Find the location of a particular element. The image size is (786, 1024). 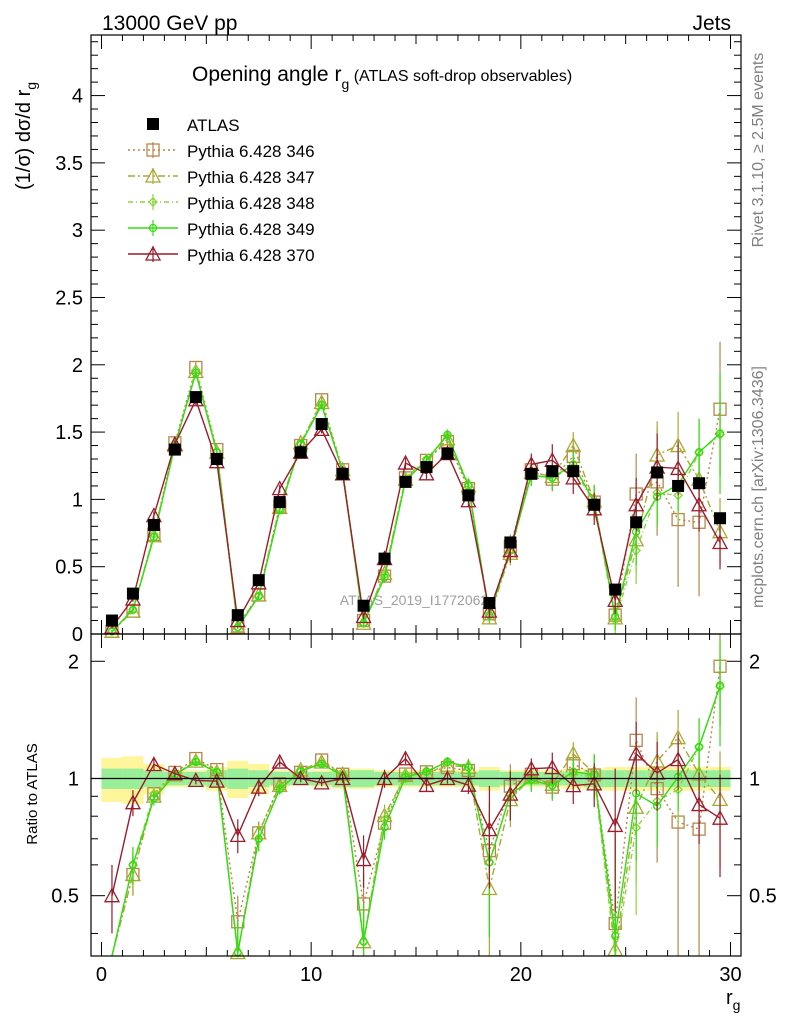

analysis-watermark: ATLAS_2019_I1772062 is located at coordinates (414, 600).